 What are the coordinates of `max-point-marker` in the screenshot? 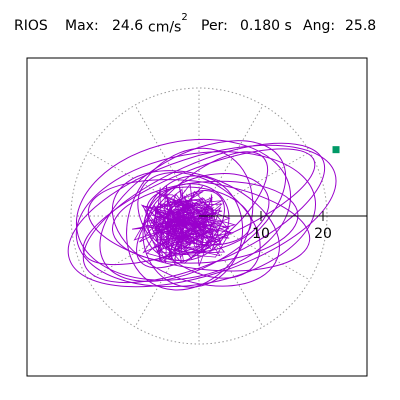 It's located at (336, 150).